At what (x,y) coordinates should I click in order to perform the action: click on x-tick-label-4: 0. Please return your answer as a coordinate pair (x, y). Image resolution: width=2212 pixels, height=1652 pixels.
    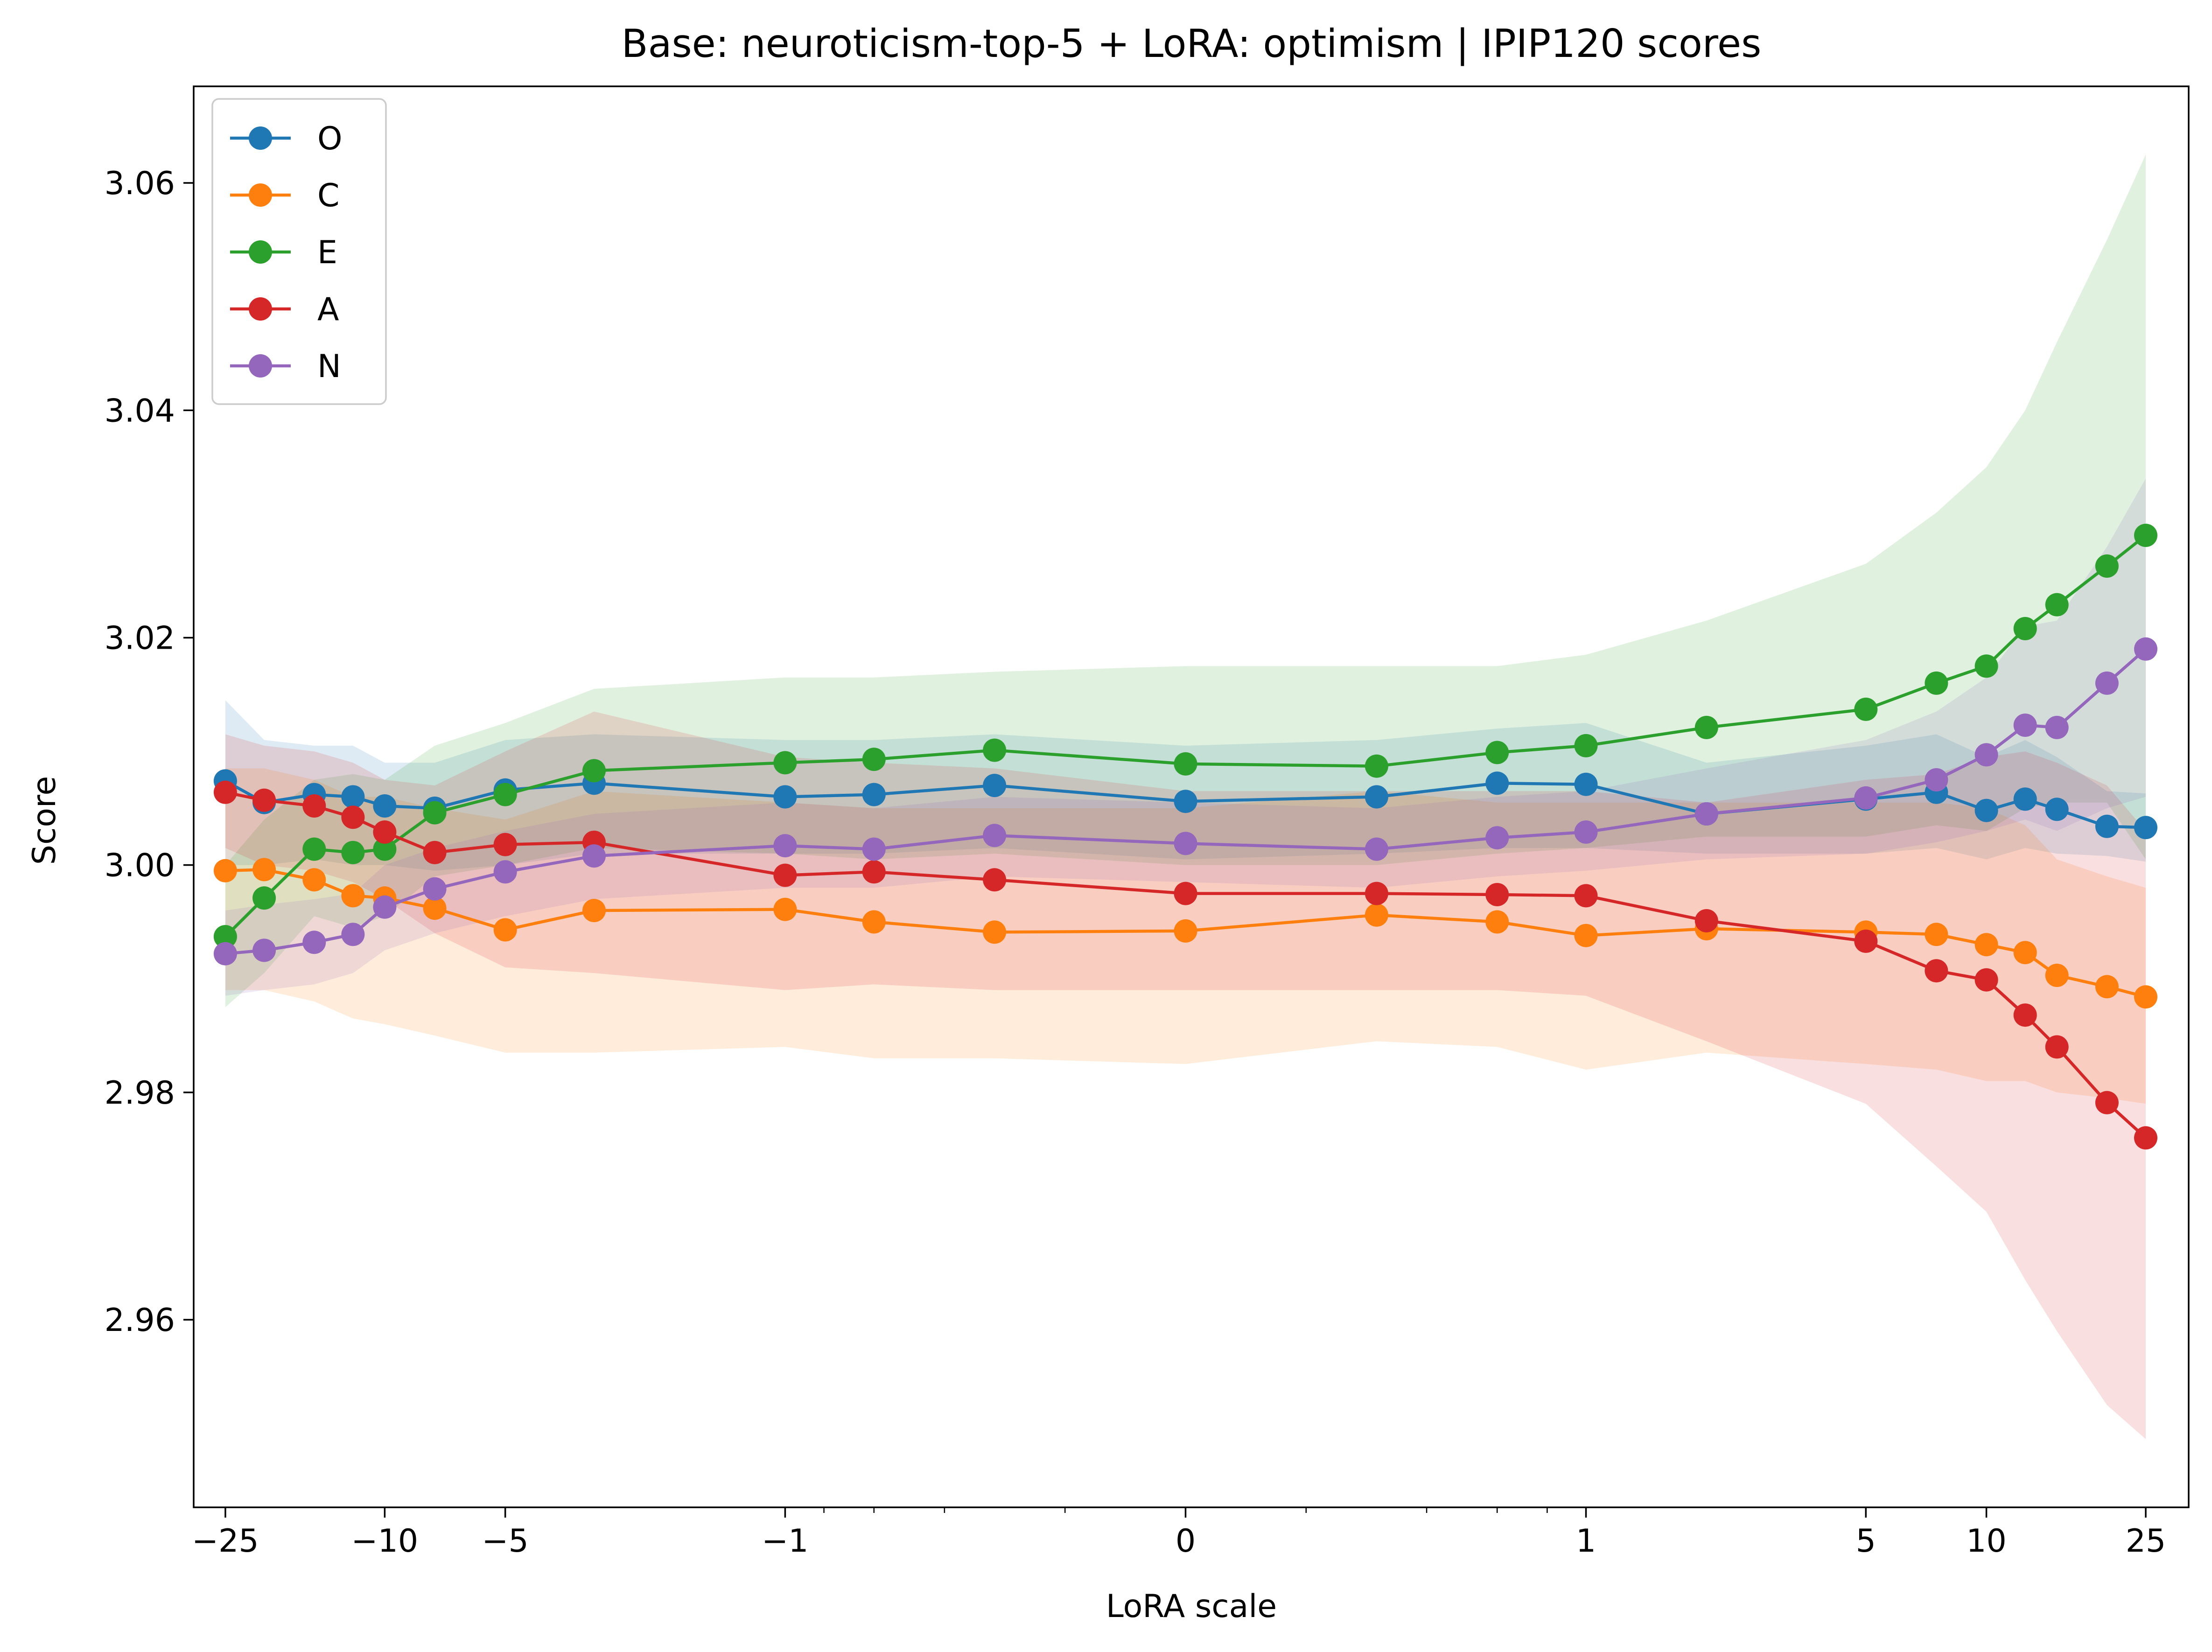
    Looking at the image, I should click on (1186, 1541).